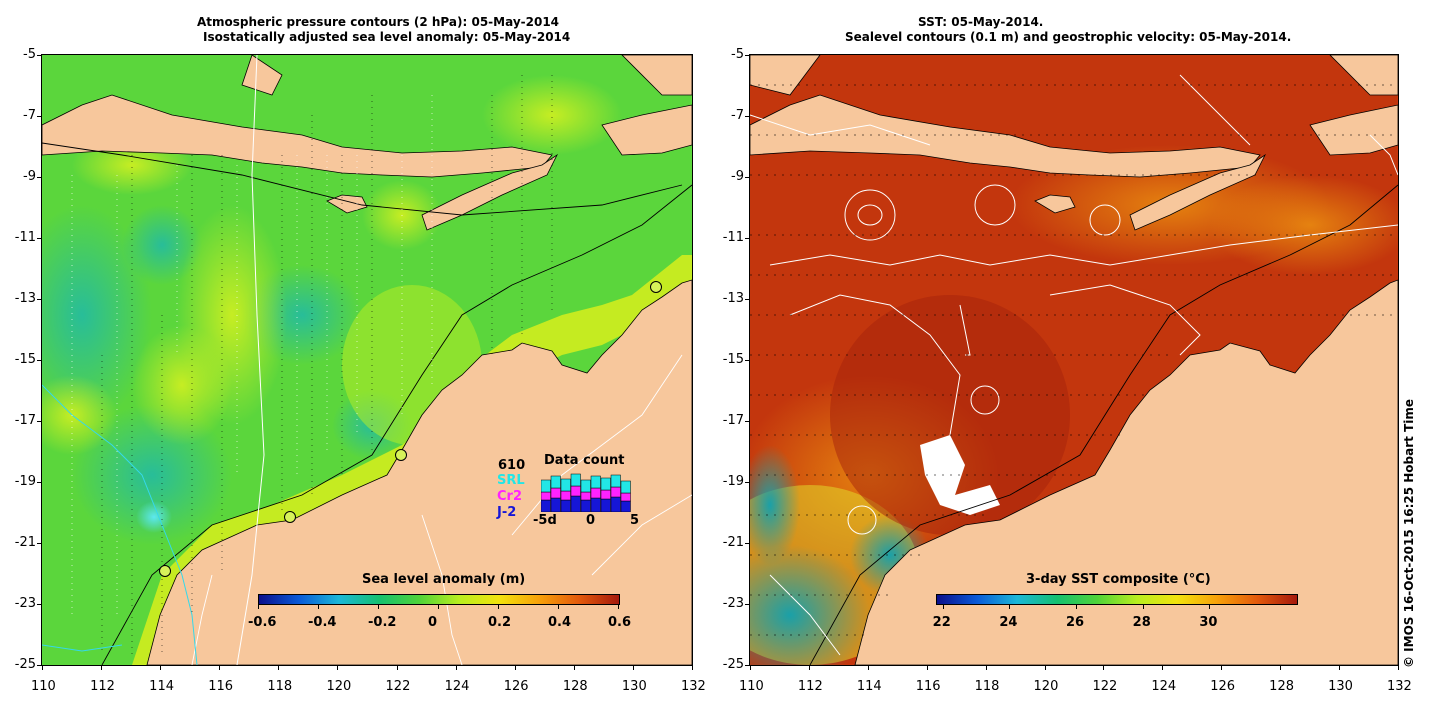 This screenshot has height=710, width=1440. Describe the element at coordinates (635, 520) in the screenshot. I see `data-count-axis-tick: 5` at that location.